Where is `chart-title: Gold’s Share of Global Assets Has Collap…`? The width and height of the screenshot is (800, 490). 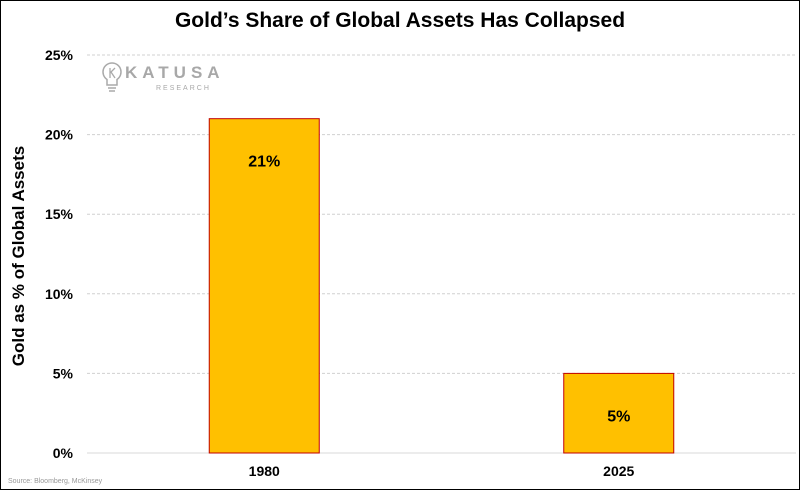
chart-title: Gold’s Share of Global Assets Has Collap… is located at coordinates (400, 20).